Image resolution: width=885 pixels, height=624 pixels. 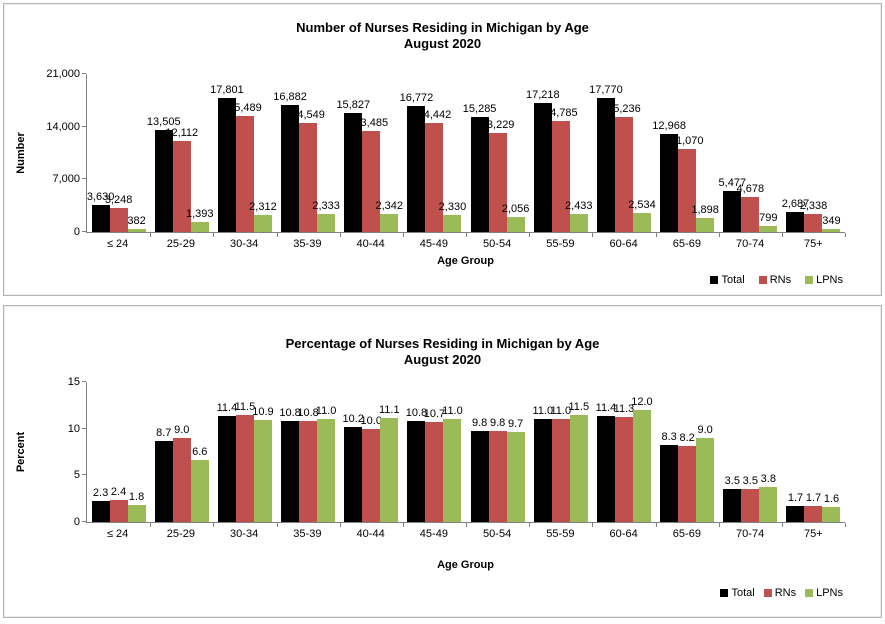 What do you see at coordinates (118, 213) in the screenshot?
I see `bar-rns: 3,248` at bounding box center [118, 213].